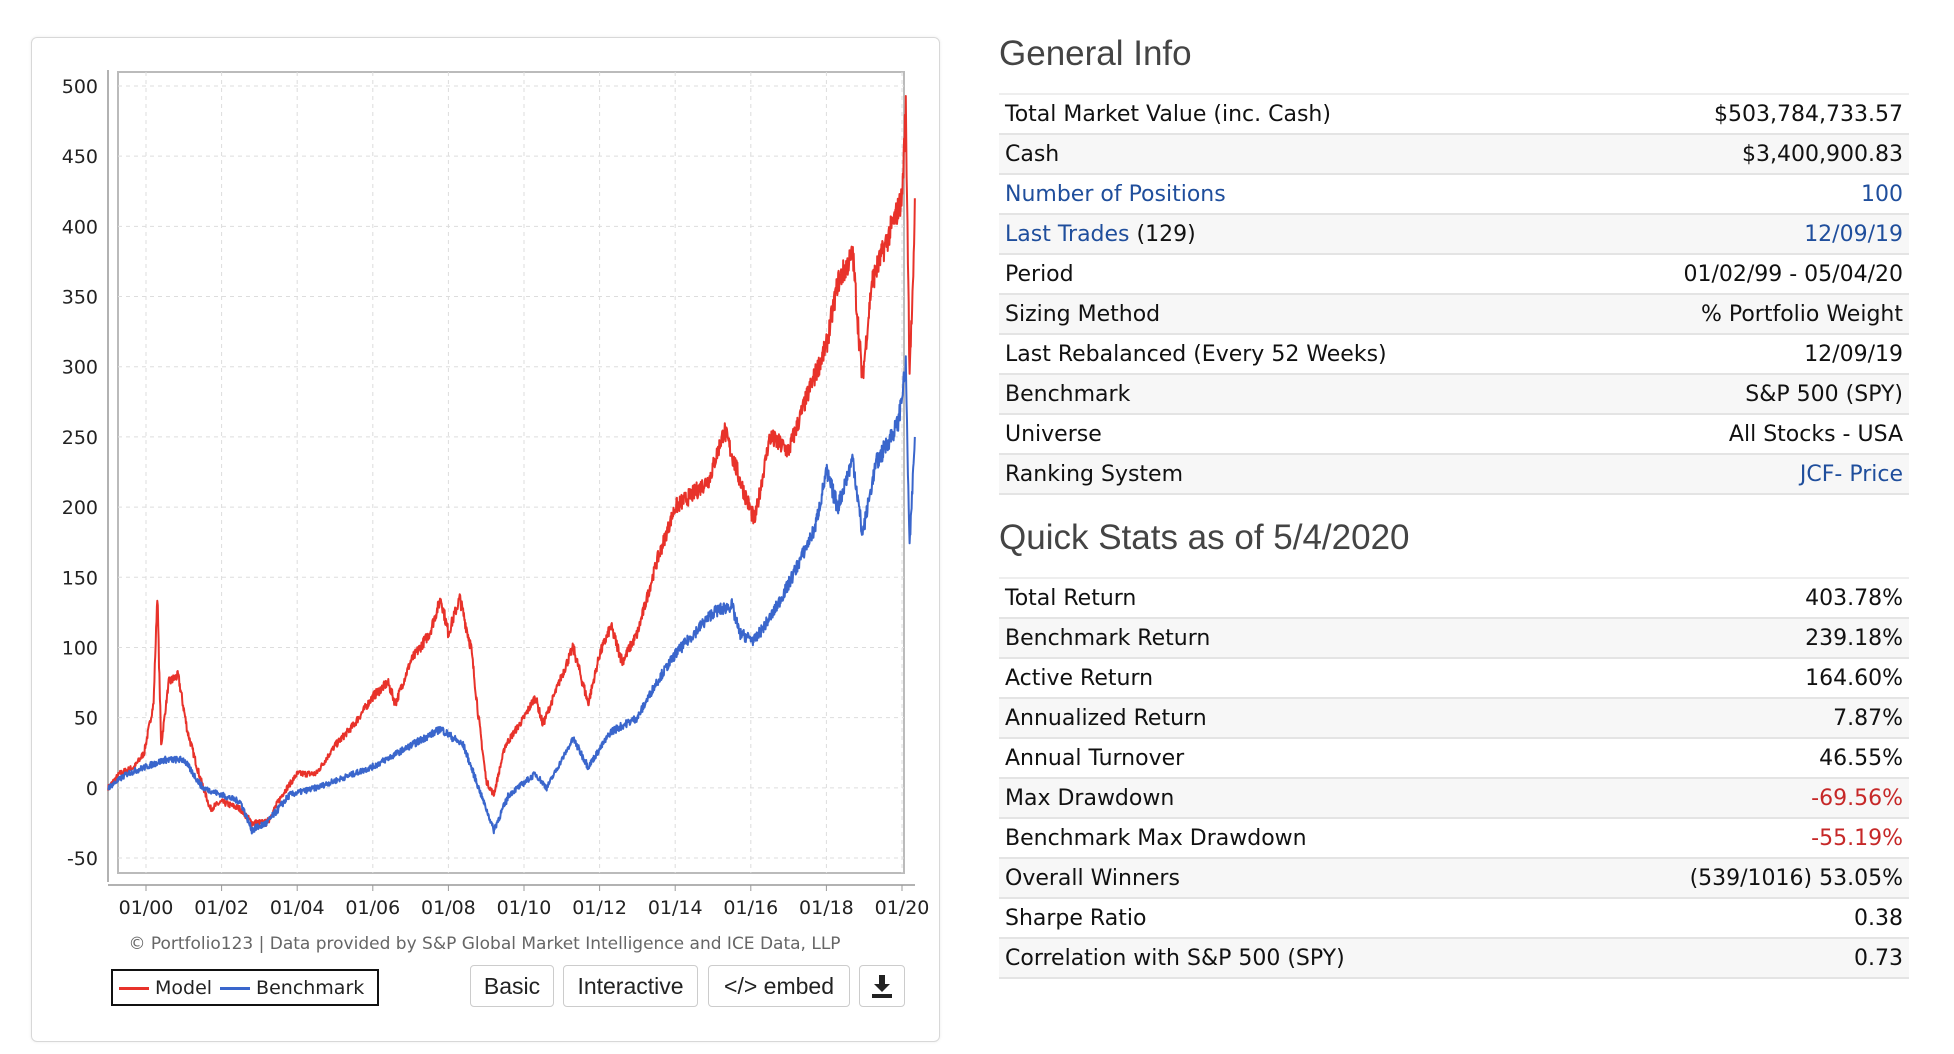  I want to click on info-value: % Portfolio Weight, so click(1740, 314).